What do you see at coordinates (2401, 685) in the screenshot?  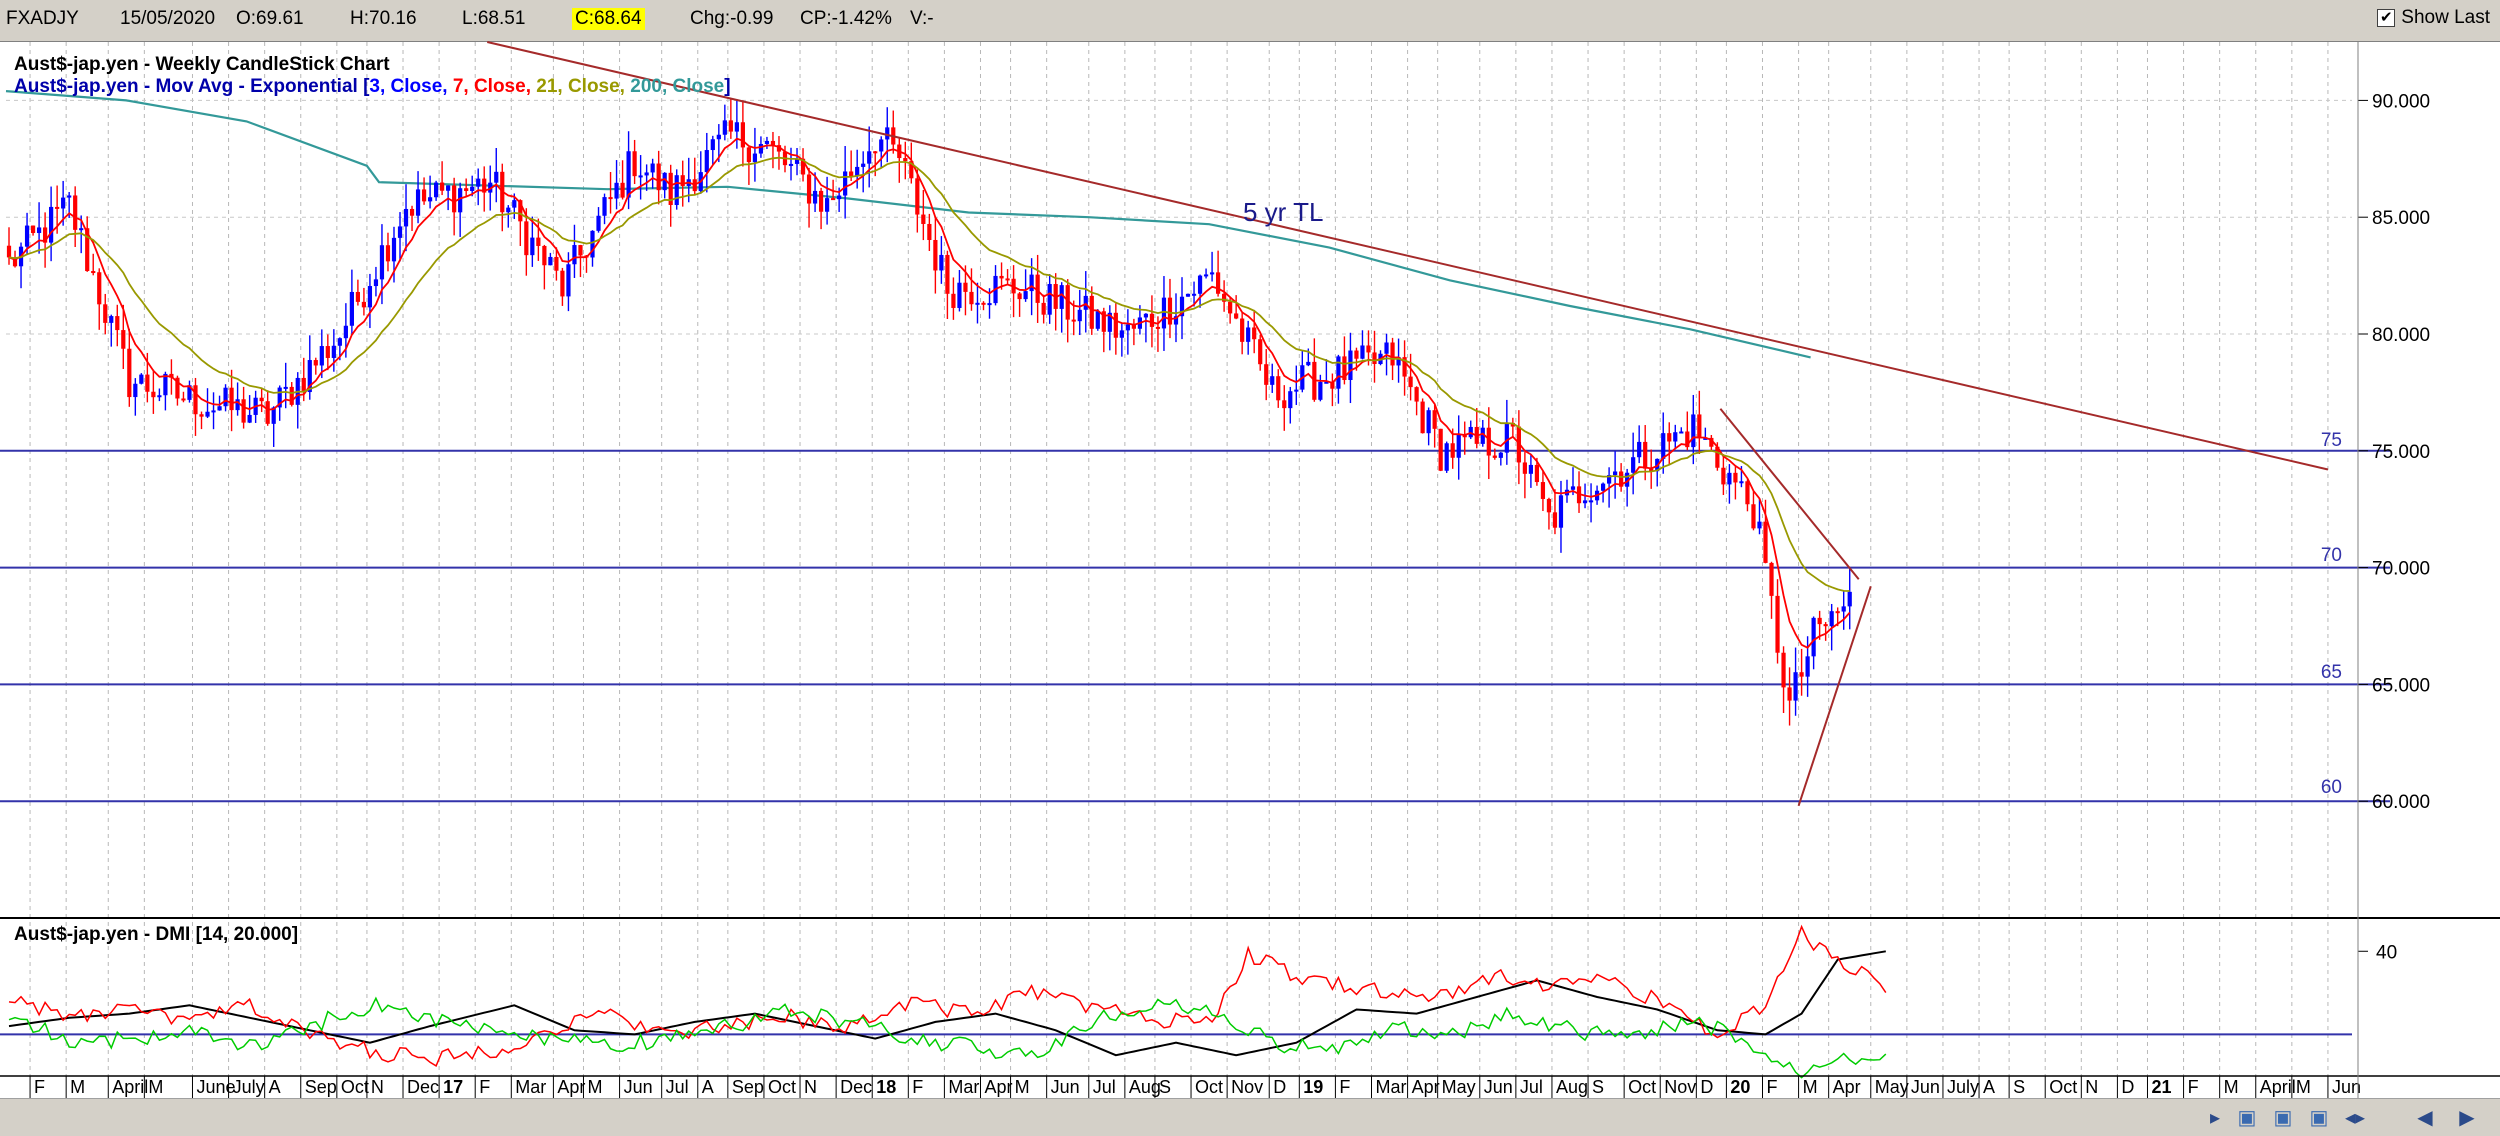 I see `y-tick-label: 65.000` at bounding box center [2401, 685].